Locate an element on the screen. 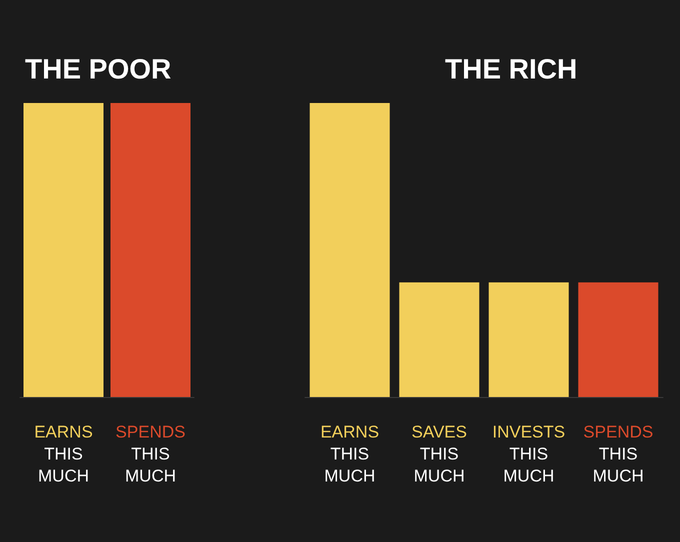  chart-title: THE RICH is located at coordinates (511, 69).